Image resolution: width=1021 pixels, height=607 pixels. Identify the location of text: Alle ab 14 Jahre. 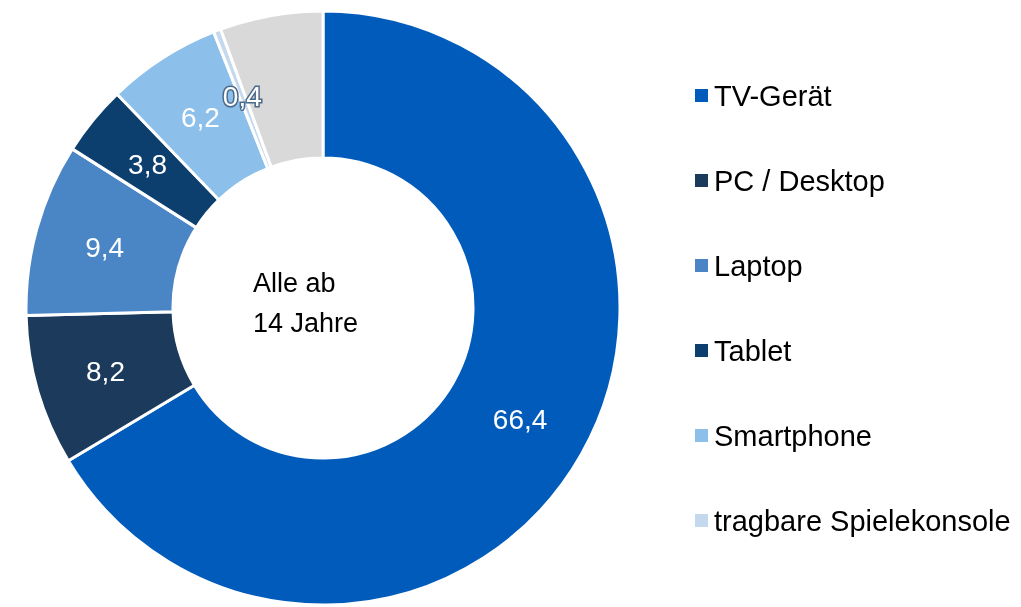
(306, 303).